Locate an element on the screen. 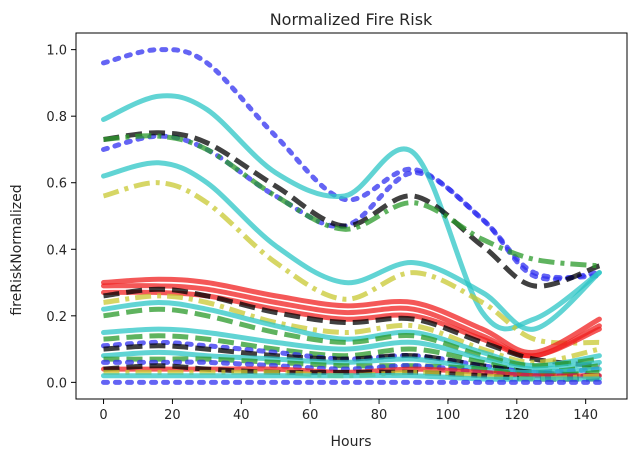  y-tick-label: 1.0 is located at coordinates (56, 51).